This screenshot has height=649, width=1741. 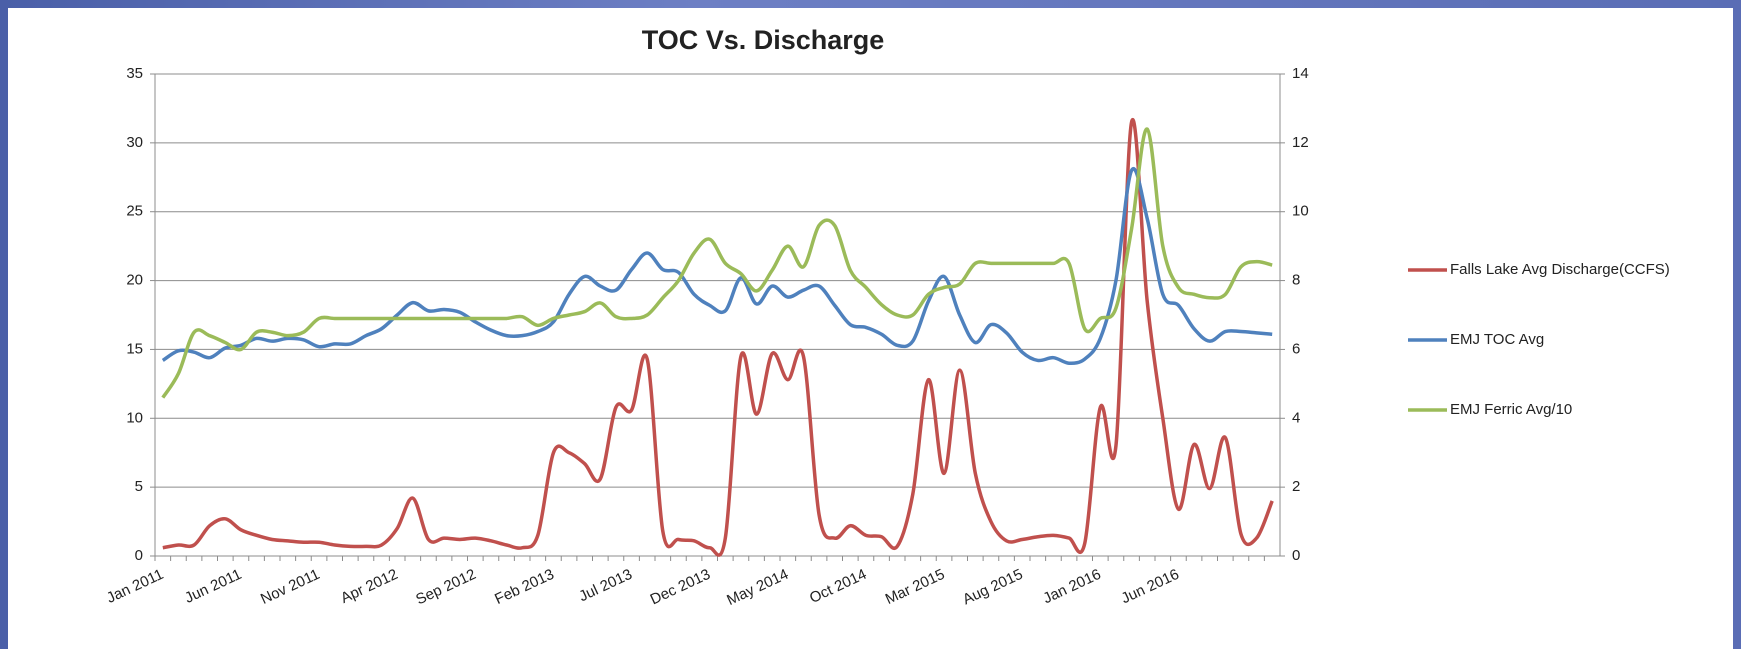 I want to click on chart-title: TOC Vs. Discharge, so click(x=763, y=40).